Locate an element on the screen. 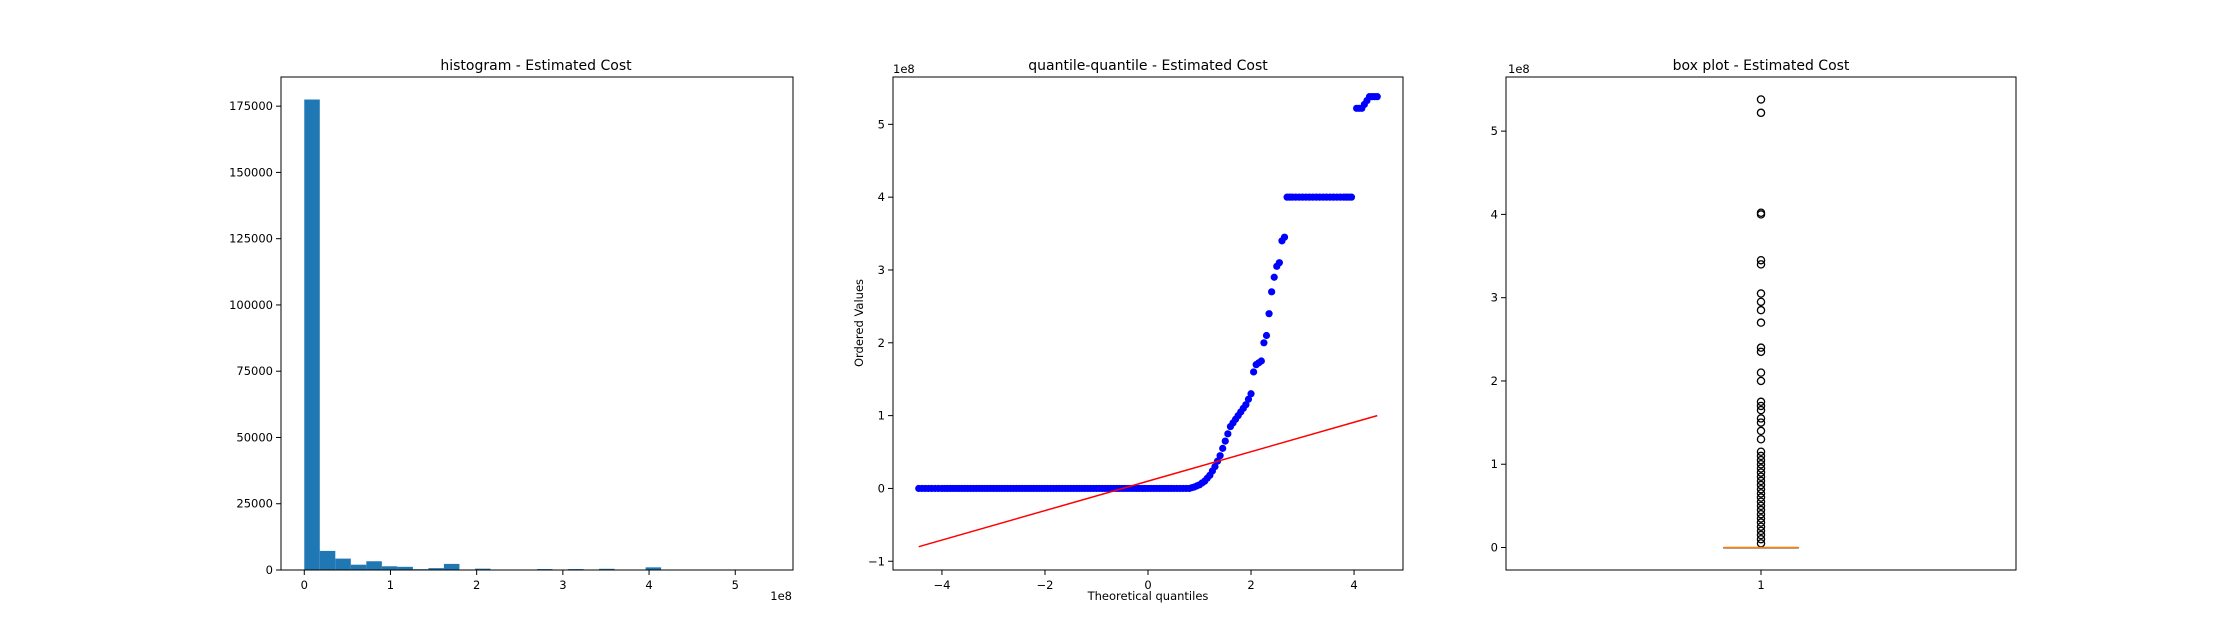 This screenshot has width=2240, height=640. histogram-x-offset-label: 1e8 is located at coordinates (781, 596).